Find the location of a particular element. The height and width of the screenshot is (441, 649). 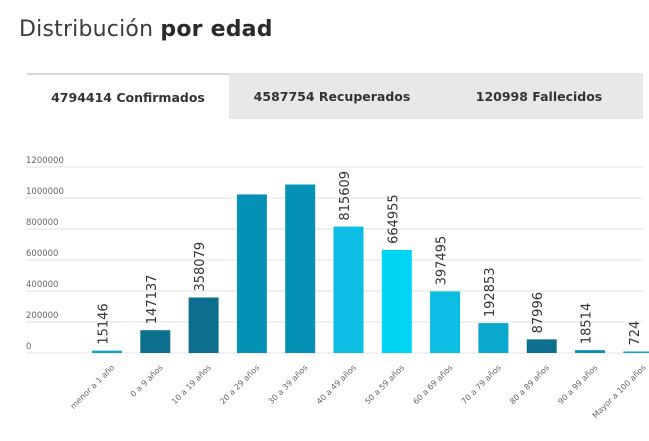

y-tick-label: 1000000 is located at coordinates (45, 192).